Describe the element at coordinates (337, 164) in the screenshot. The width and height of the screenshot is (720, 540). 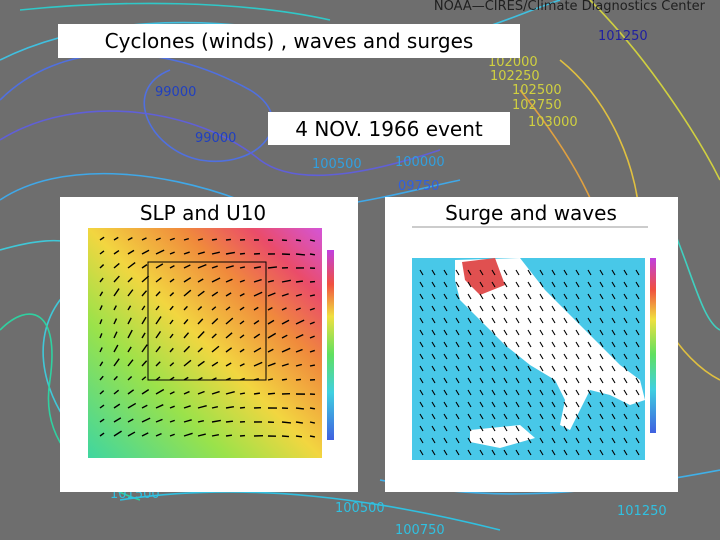
I see `contour-label: 100500` at that location.